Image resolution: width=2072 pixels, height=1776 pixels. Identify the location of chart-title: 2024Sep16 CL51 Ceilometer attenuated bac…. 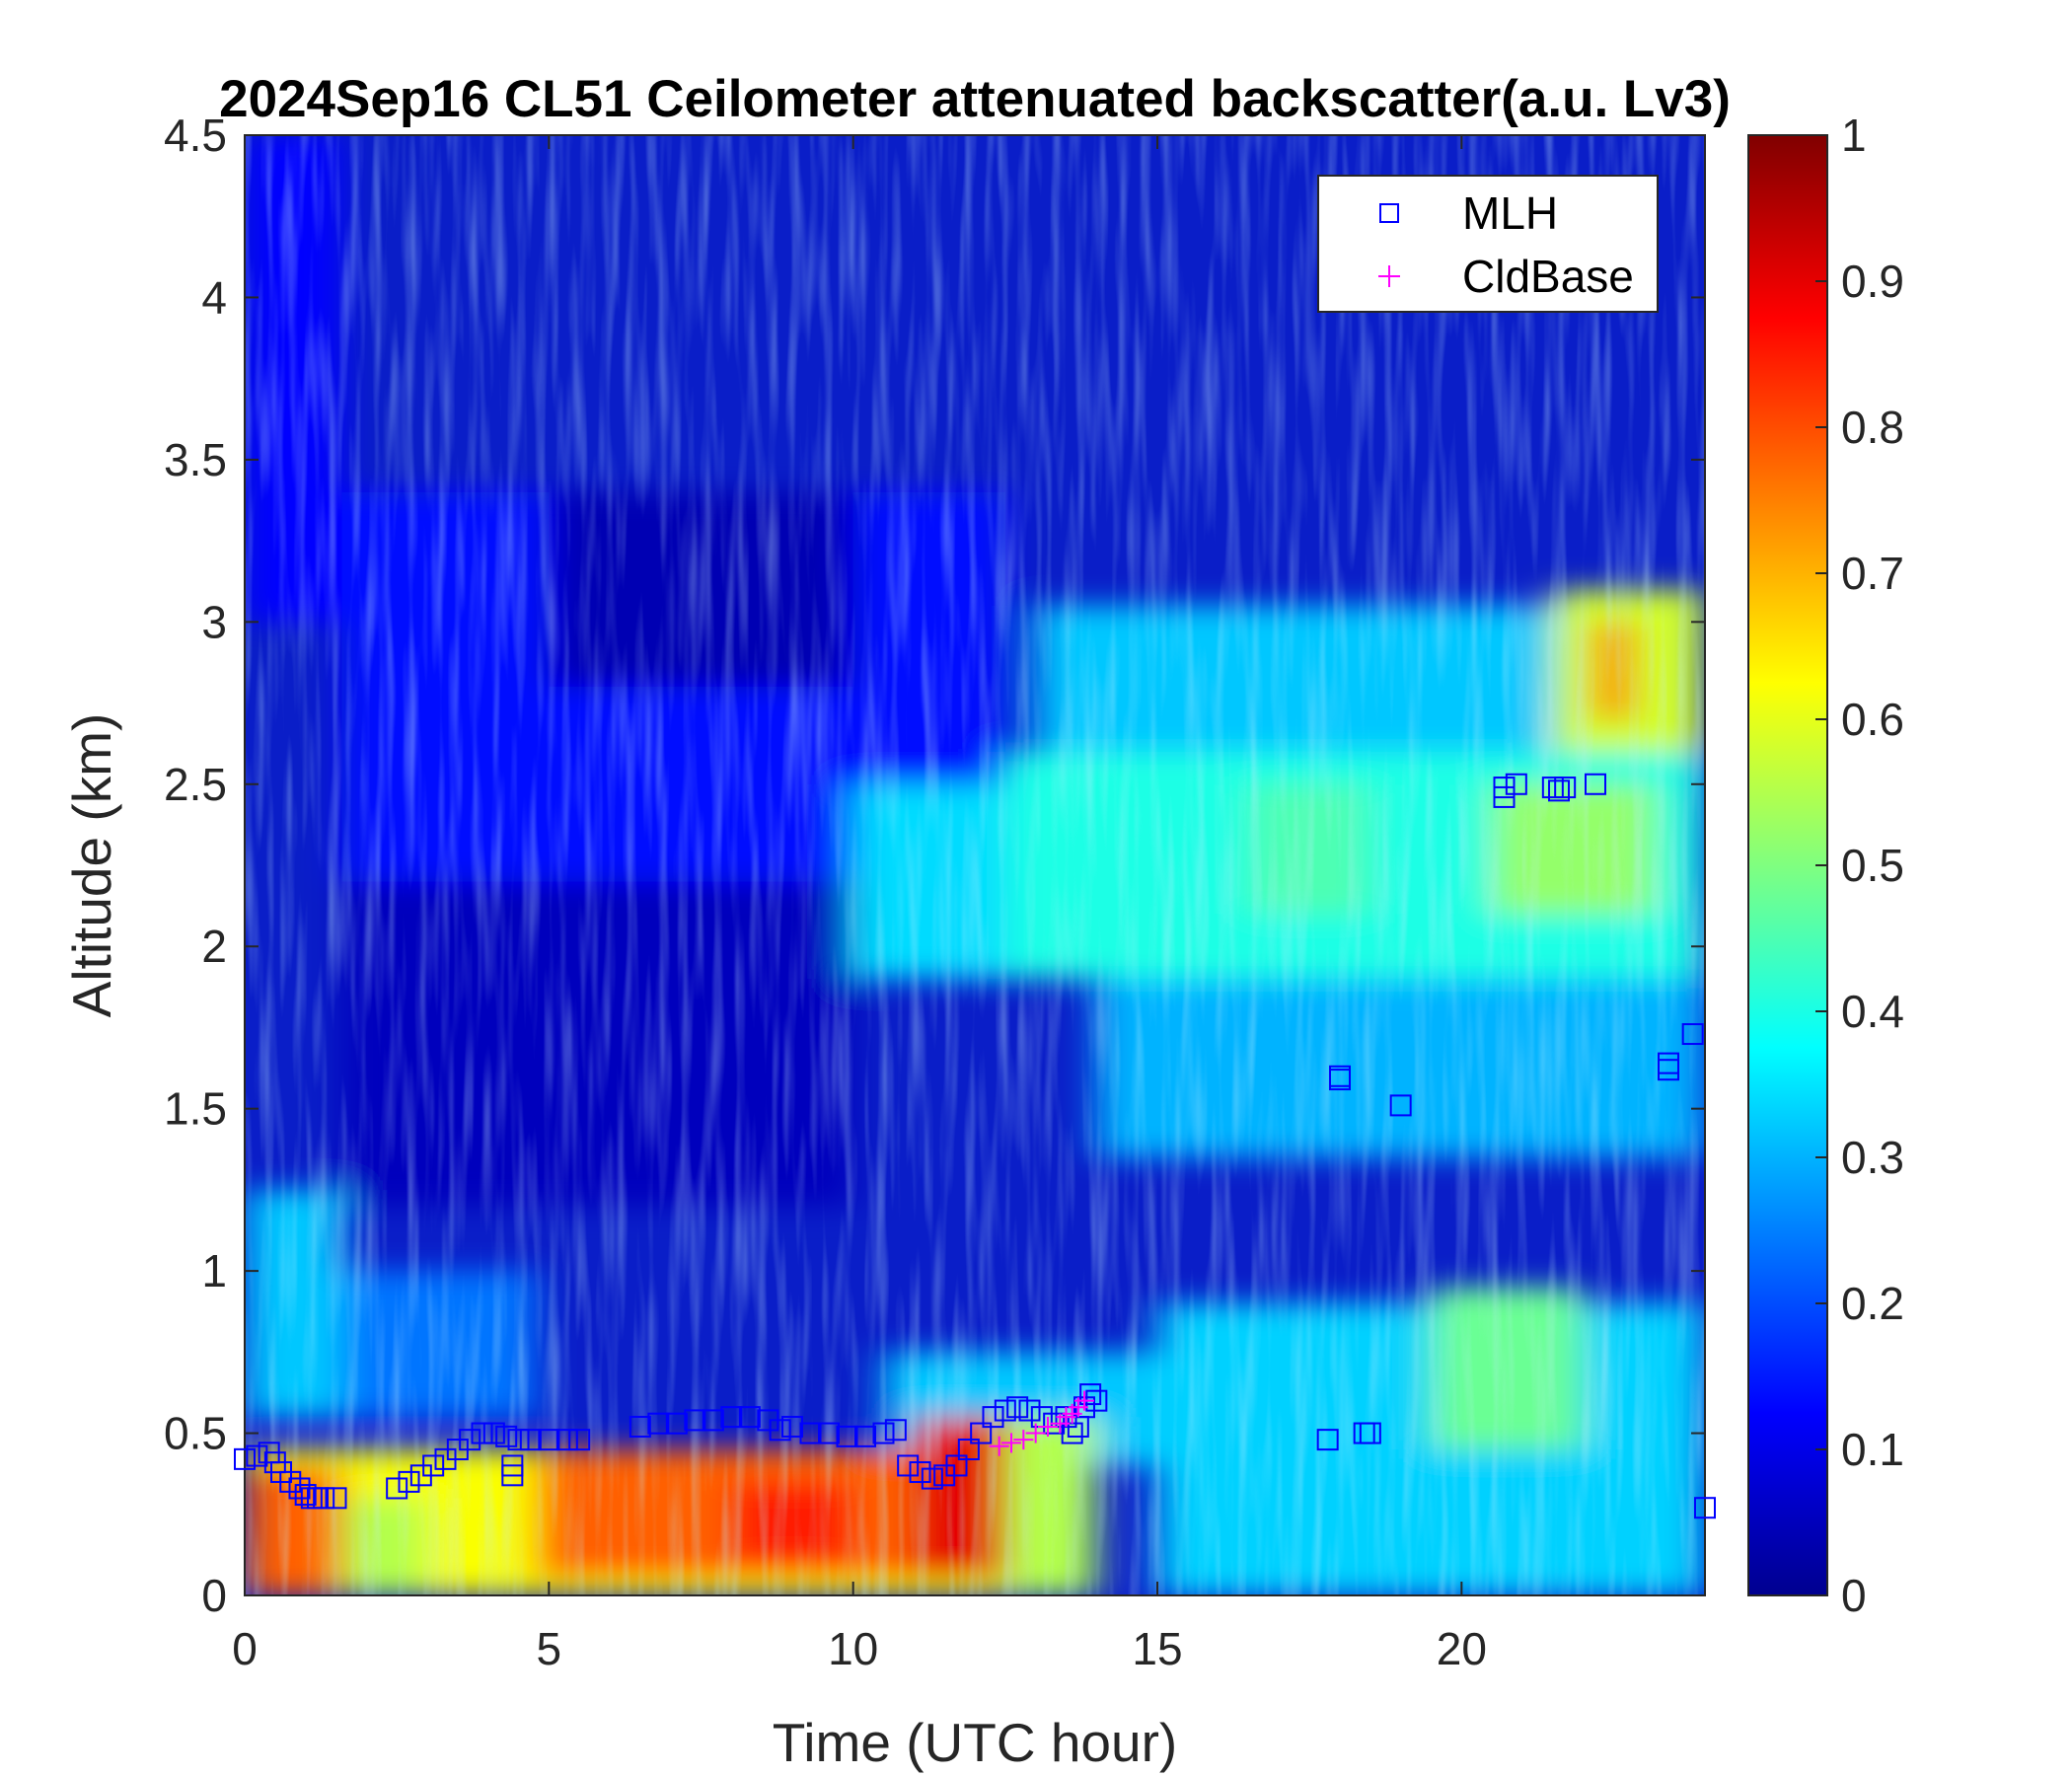
(975, 99).